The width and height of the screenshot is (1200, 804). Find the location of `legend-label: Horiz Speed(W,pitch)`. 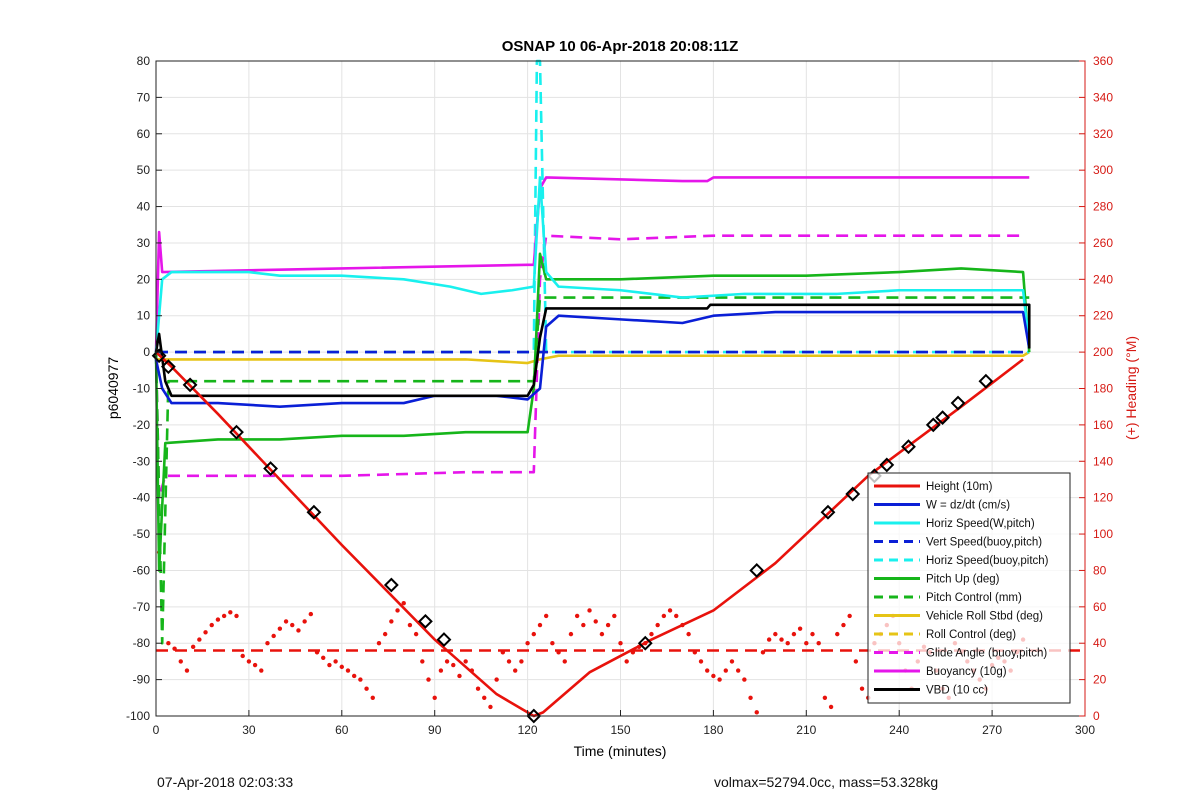

legend-label: Horiz Speed(W,pitch) is located at coordinates (980, 524).